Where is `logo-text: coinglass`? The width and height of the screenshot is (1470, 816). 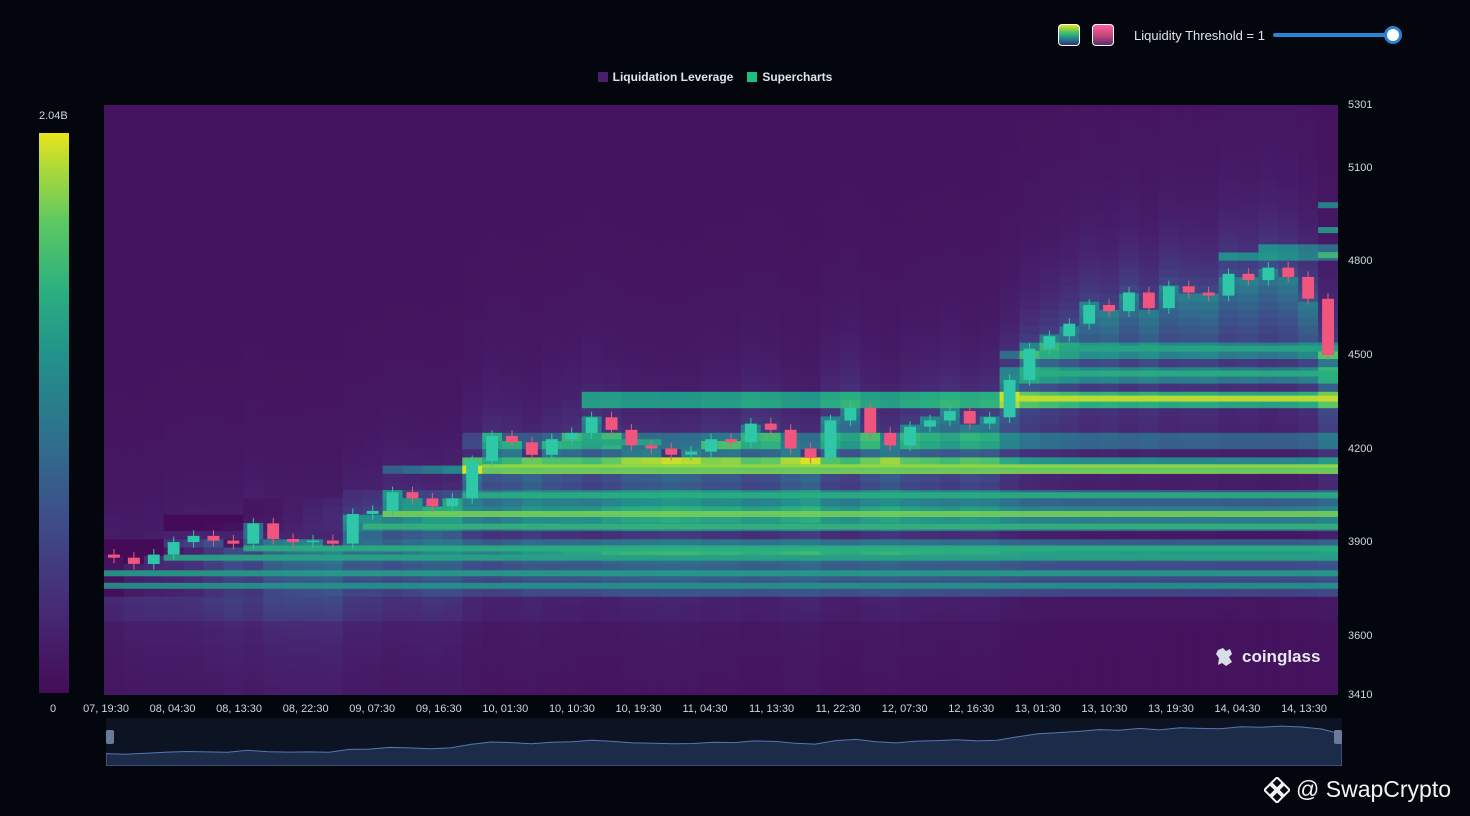
logo-text: coinglass is located at coordinates (1281, 656).